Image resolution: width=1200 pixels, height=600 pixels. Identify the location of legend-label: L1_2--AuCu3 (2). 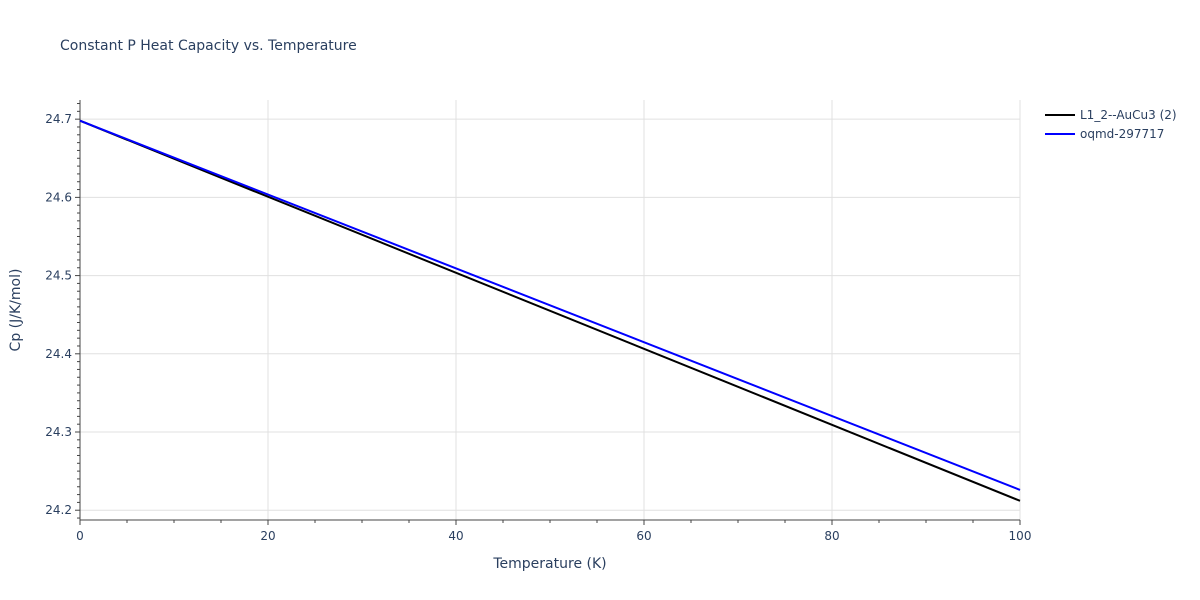
(1128, 115).